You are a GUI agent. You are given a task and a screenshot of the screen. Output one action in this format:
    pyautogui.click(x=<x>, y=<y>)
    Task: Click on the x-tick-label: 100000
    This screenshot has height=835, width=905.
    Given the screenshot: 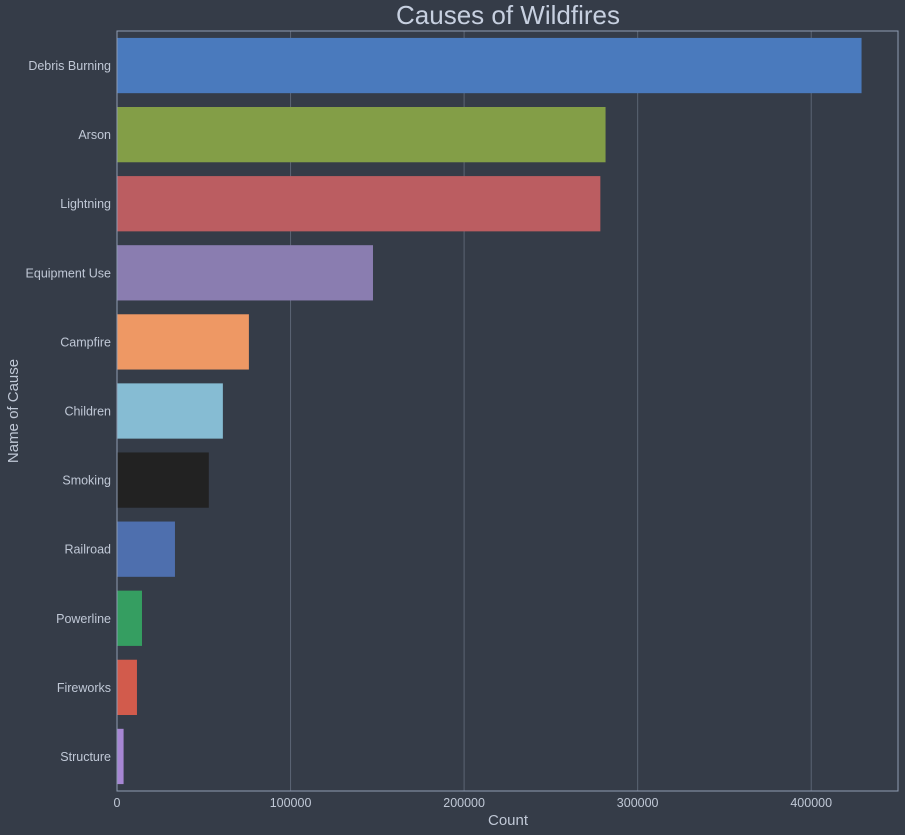 What is the action you would take?
    pyautogui.click(x=291, y=803)
    